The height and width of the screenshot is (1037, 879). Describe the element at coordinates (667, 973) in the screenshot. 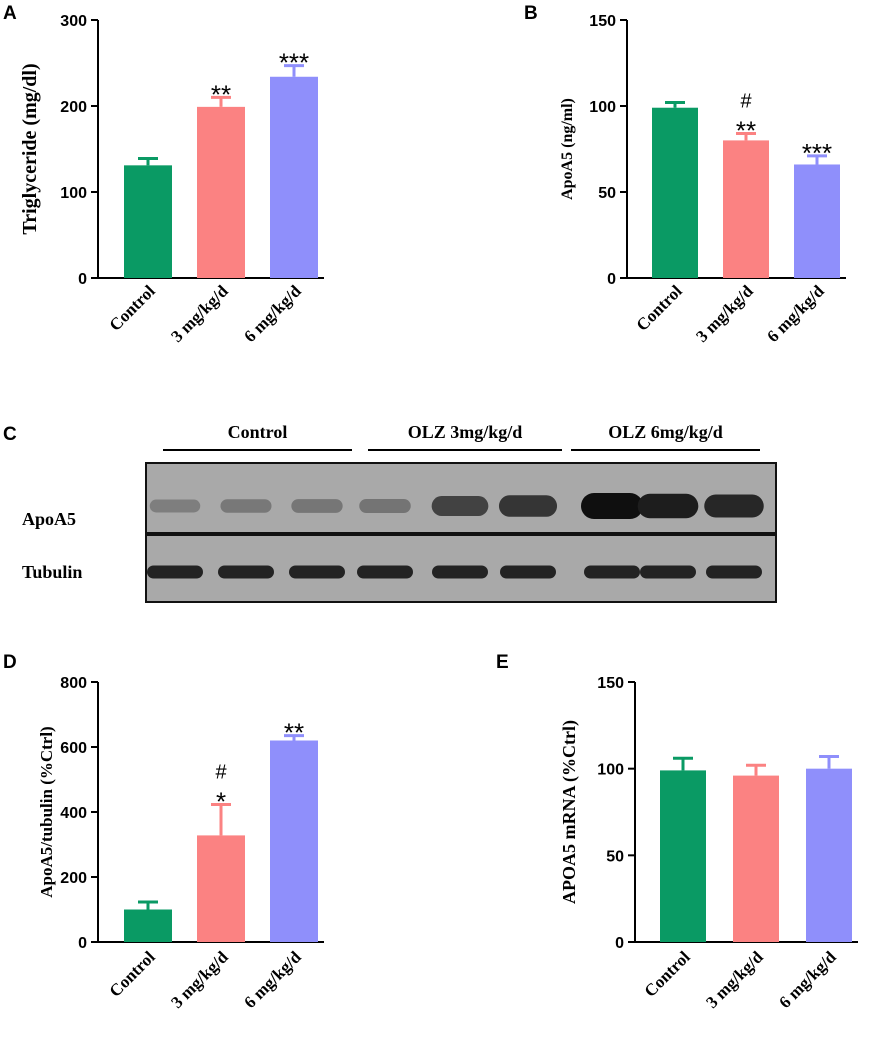

I see `panel-e-category-label: Control` at that location.